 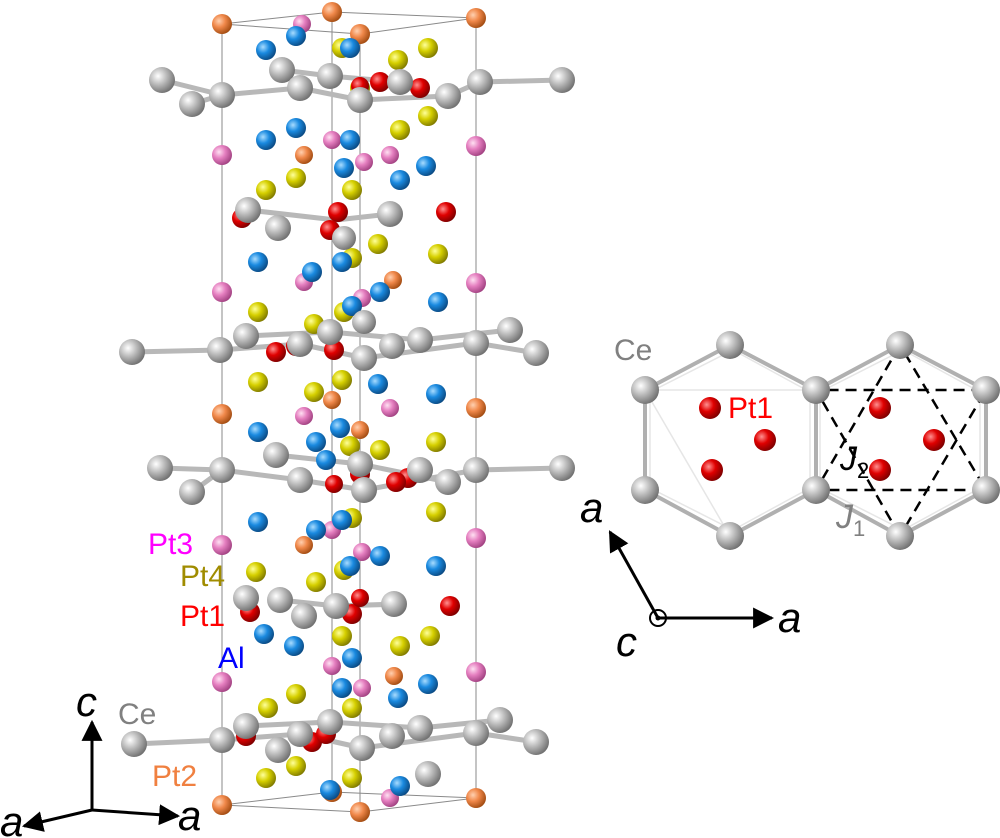 What do you see at coordinates (101, 775) in the screenshot?
I see `left-axes` at bounding box center [101, 775].